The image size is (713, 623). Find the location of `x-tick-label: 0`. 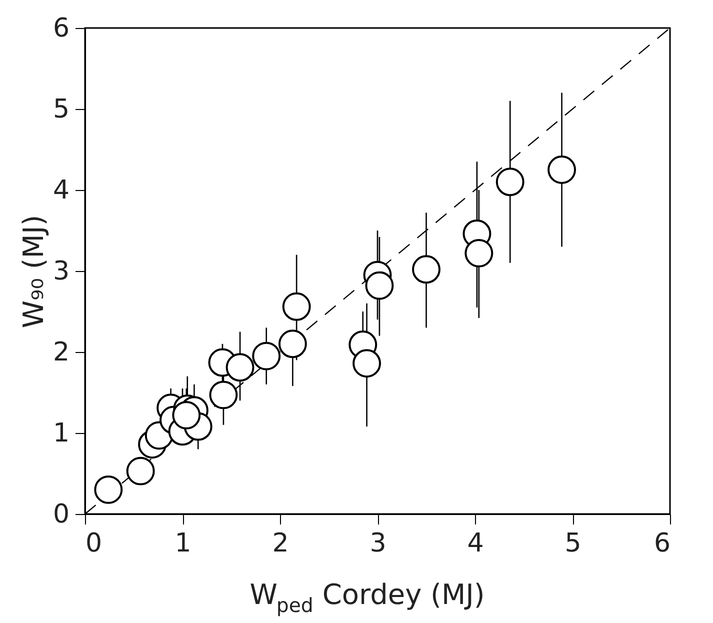

x-tick-label: 0 is located at coordinates (94, 543).